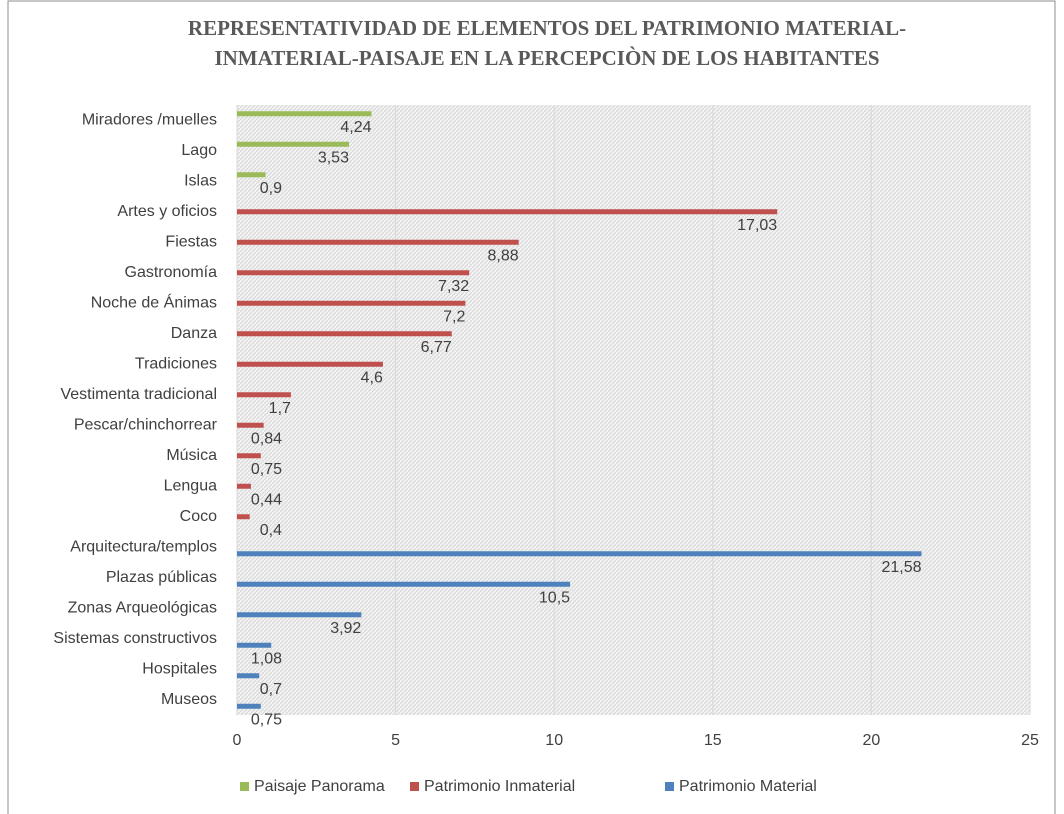 This screenshot has width=1064, height=814. I want to click on data-label: 0,9, so click(271, 188).